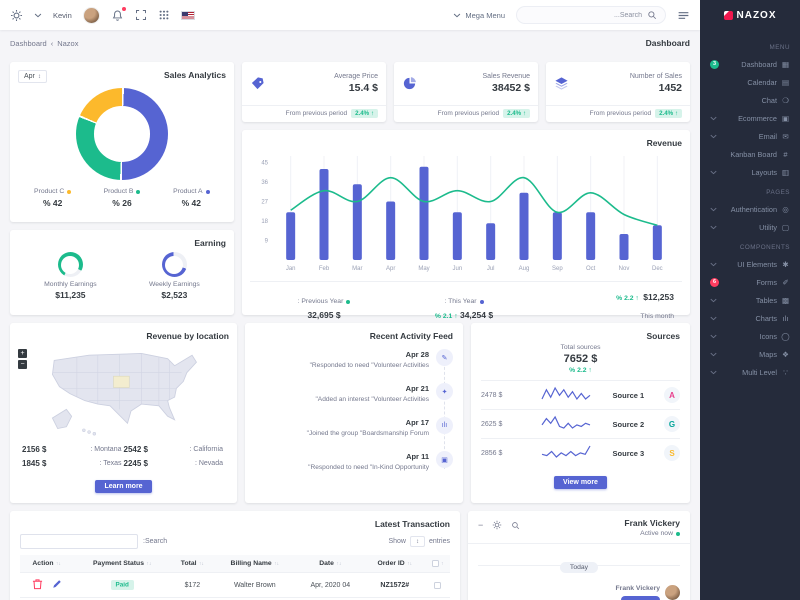  What do you see at coordinates (750, 15) in the screenshot?
I see `brand-logo: NAZOX` at bounding box center [750, 15].